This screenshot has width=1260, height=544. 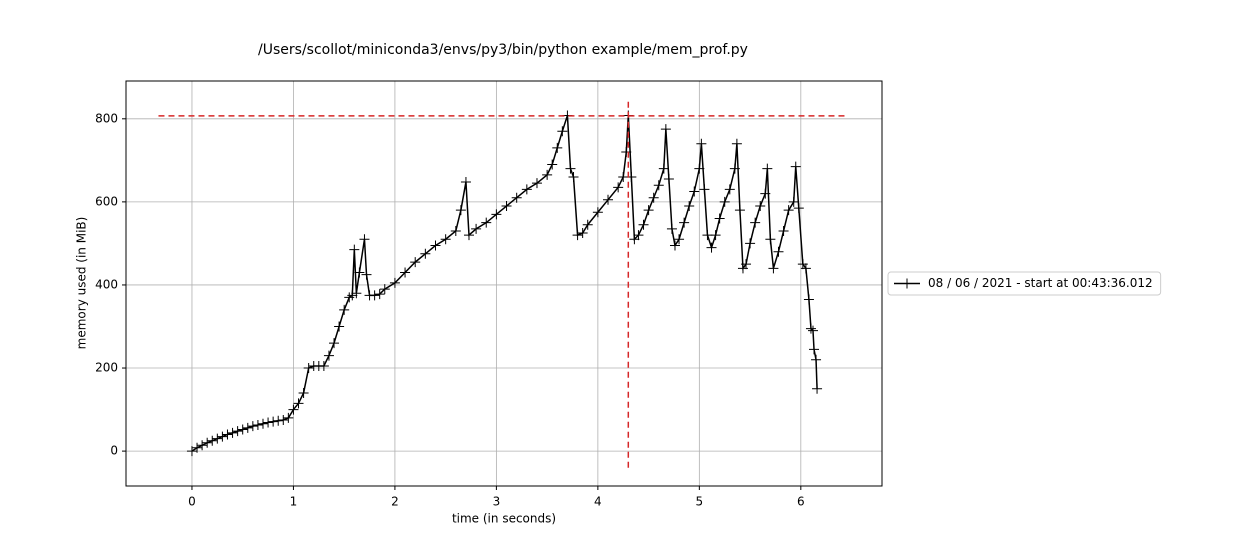 I want to click on y-tick-label: 800, so click(x=106, y=118).